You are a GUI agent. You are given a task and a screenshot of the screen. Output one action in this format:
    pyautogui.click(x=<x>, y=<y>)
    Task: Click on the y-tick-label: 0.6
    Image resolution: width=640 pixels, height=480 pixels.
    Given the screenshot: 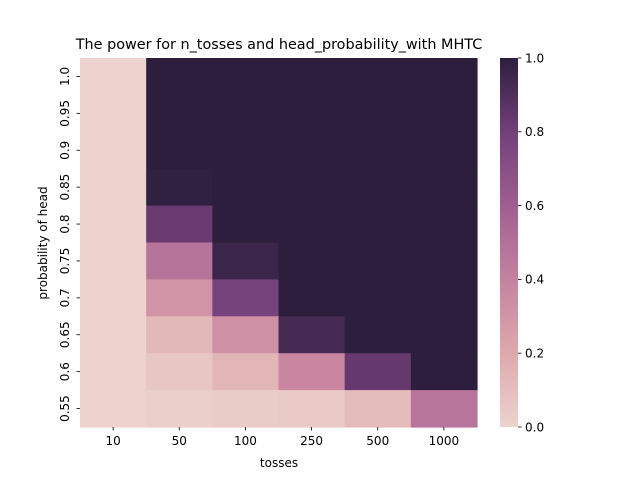 What is the action you would take?
    pyautogui.click(x=65, y=371)
    